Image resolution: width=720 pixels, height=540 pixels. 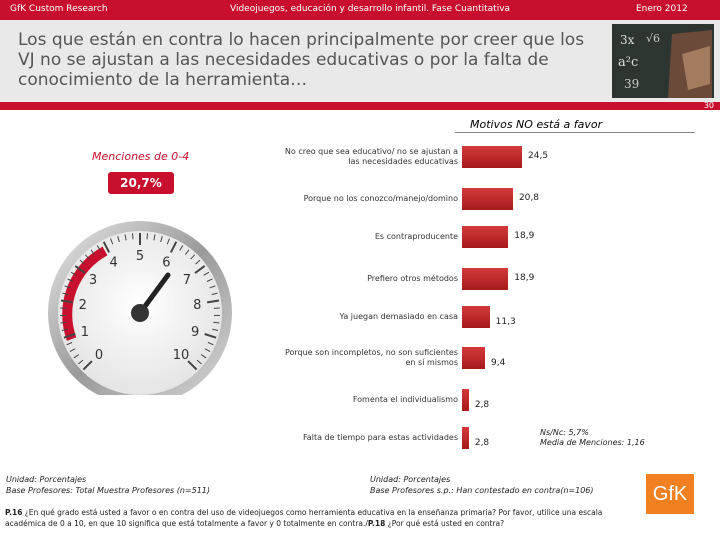 I want to click on chart-title-underline, so click(x=575, y=132).